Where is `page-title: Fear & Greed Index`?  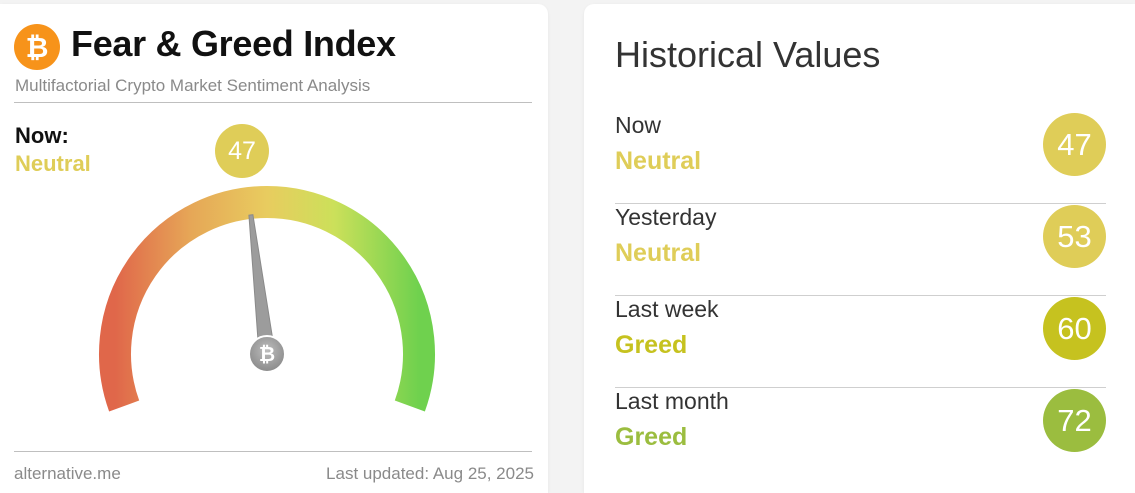
page-title: Fear & Greed Index is located at coordinates (233, 43).